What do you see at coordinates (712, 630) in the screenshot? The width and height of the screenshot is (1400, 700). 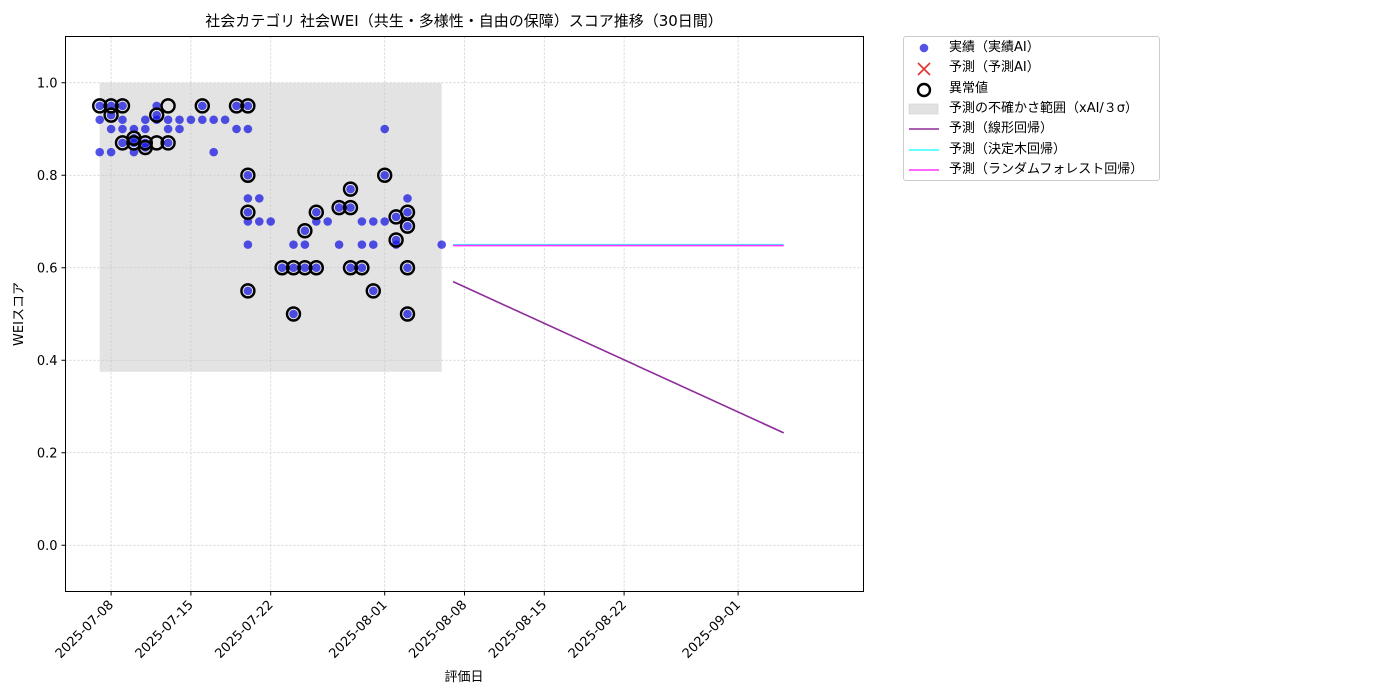 I see `x-tick-label: 2025-09-01` at bounding box center [712, 630].